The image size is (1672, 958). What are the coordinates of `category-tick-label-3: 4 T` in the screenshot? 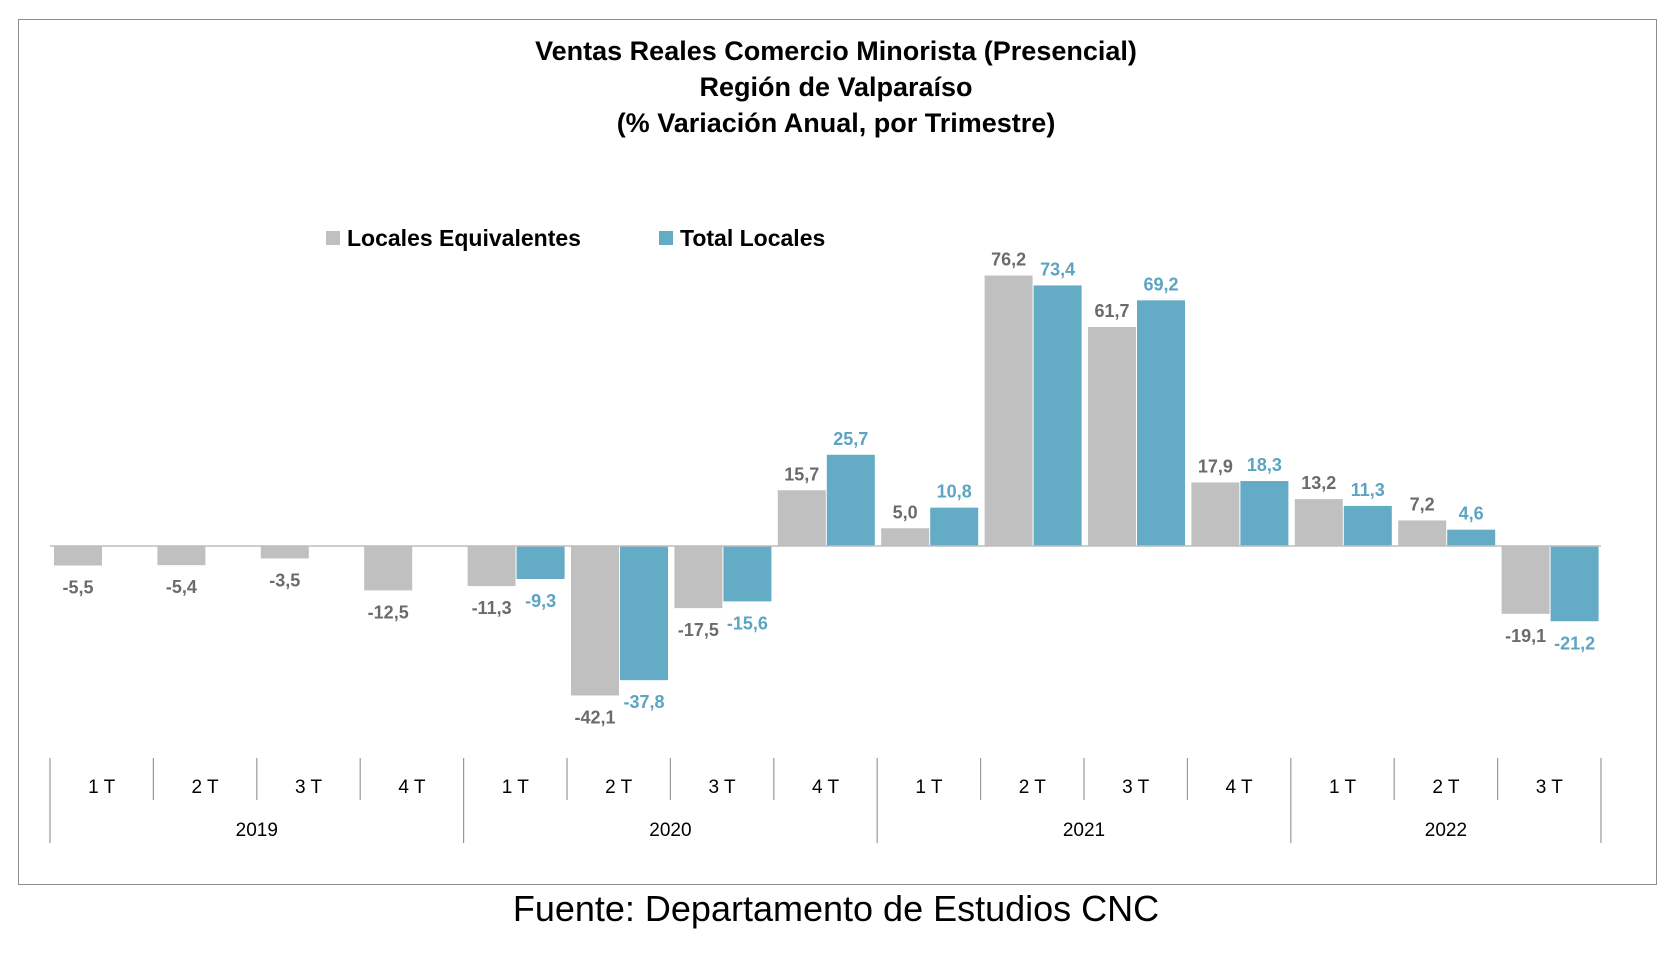 It's located at (412, 787).